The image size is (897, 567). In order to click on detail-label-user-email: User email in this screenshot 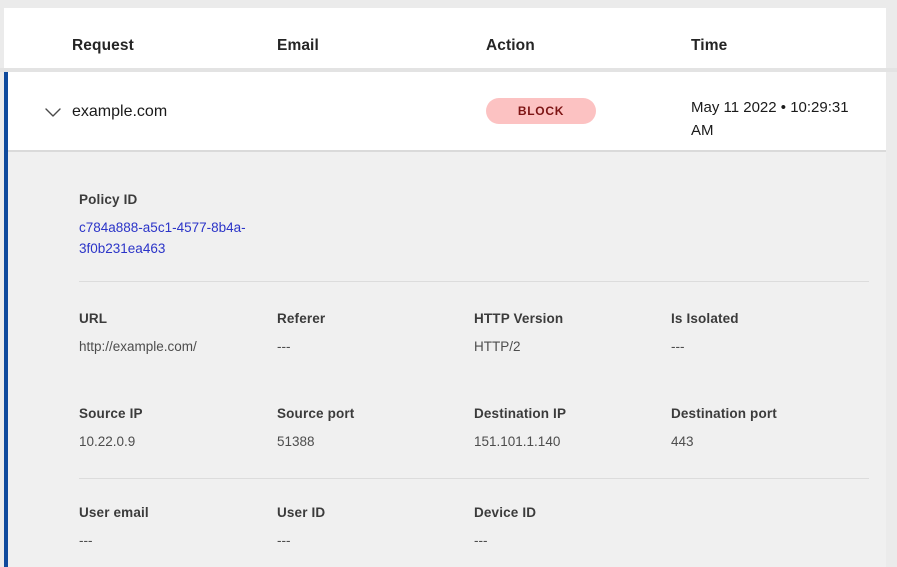, I will do `click(114, 512)`.